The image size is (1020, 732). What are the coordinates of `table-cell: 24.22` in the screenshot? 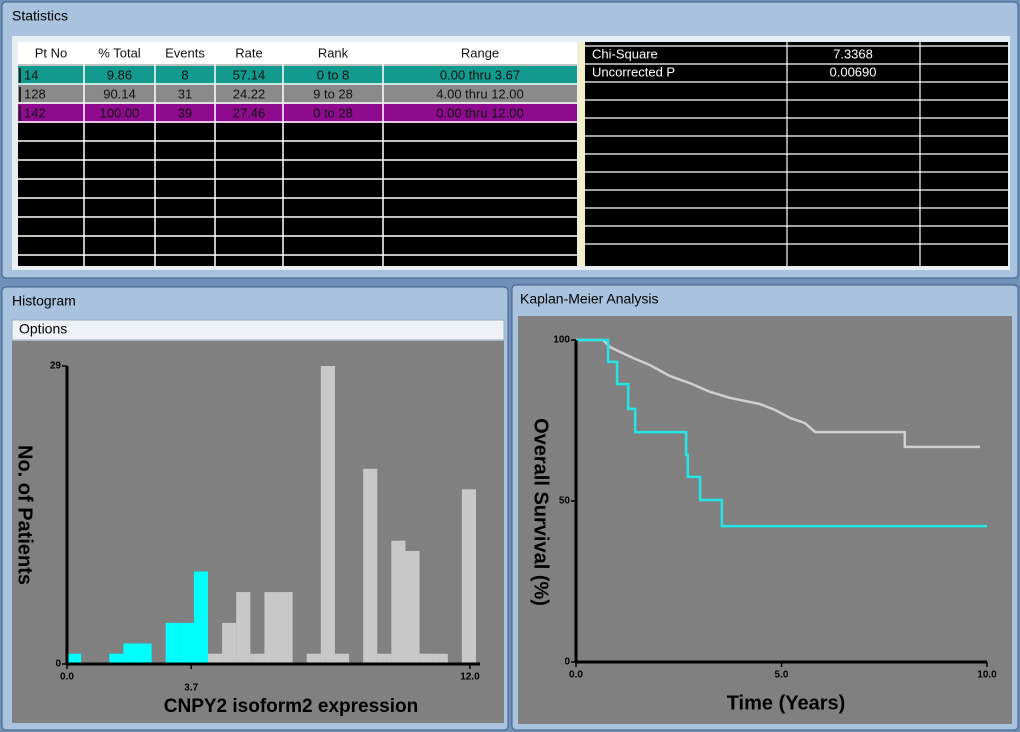 It's located at (249, 93).